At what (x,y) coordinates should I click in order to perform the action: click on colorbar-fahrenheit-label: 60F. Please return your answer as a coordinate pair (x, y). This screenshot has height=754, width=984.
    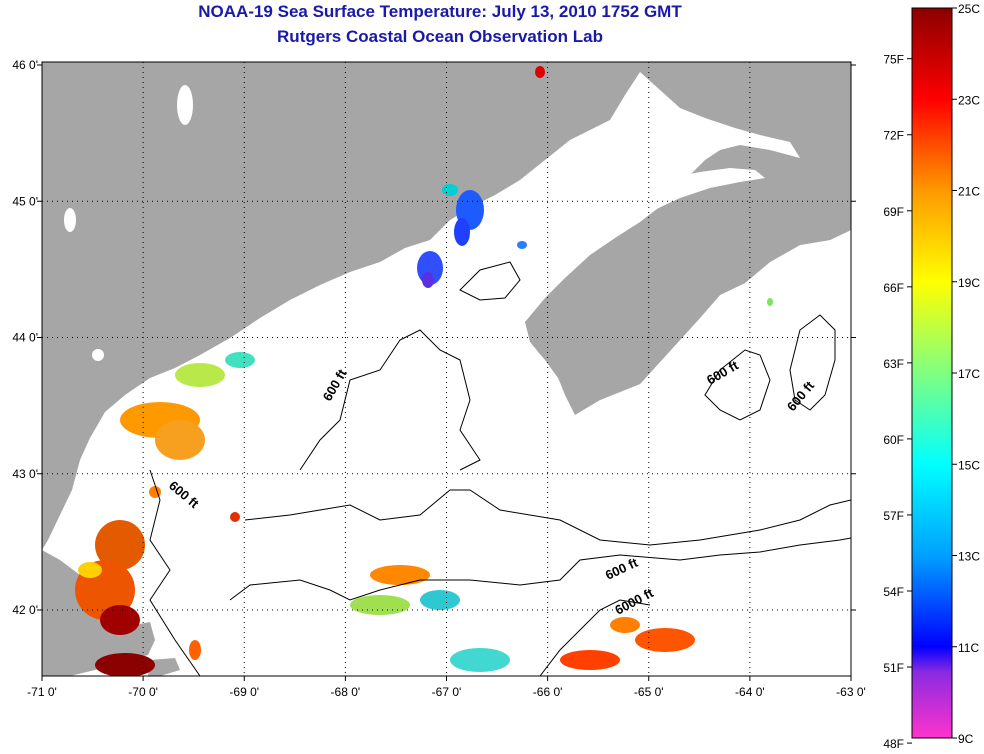
    Looking at the image, I should click on (893, 440).